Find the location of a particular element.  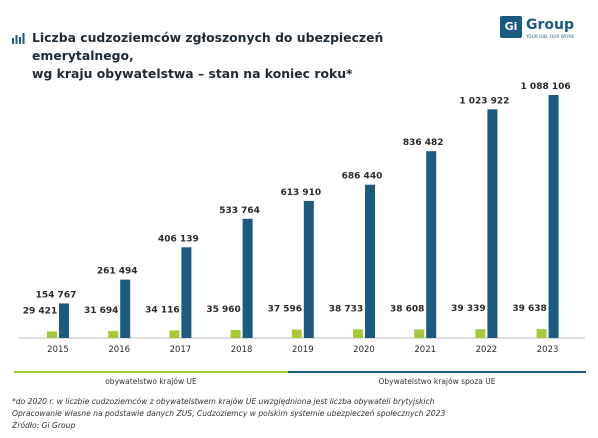

data-label-ue: 39 339 is located at coordinates (468, 309).